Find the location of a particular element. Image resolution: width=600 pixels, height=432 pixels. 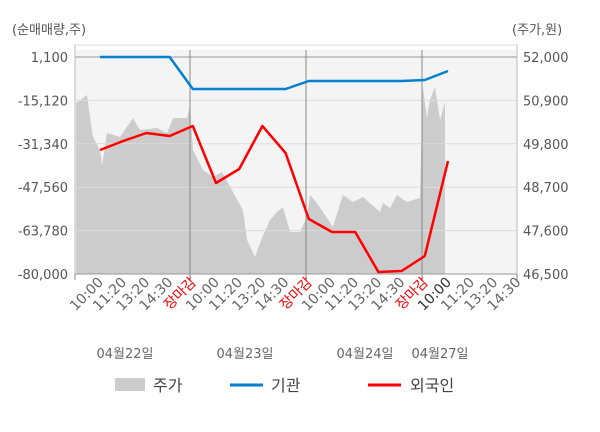

legend-label-price: 주가 is located at coordinates (168, 385).